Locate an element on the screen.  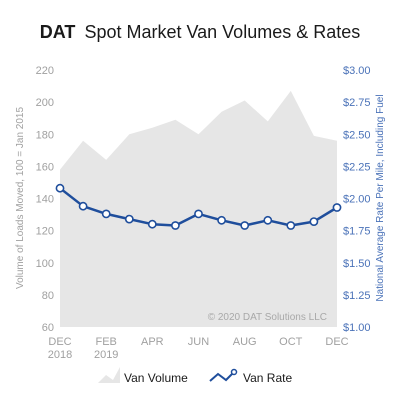
rate-points-layer is located at coordinates (198, 206).